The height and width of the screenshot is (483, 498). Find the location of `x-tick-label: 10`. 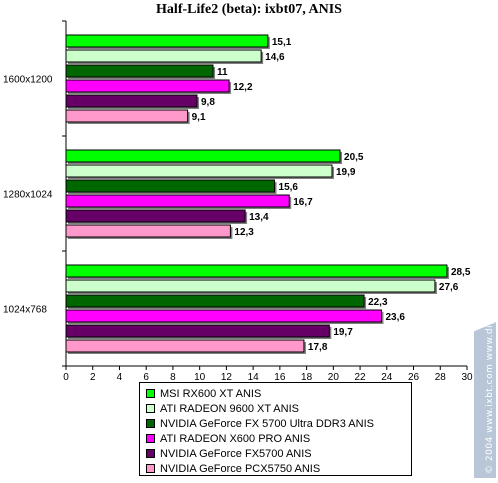

x-tick-label: 10 is located at coordinates (200, 376).